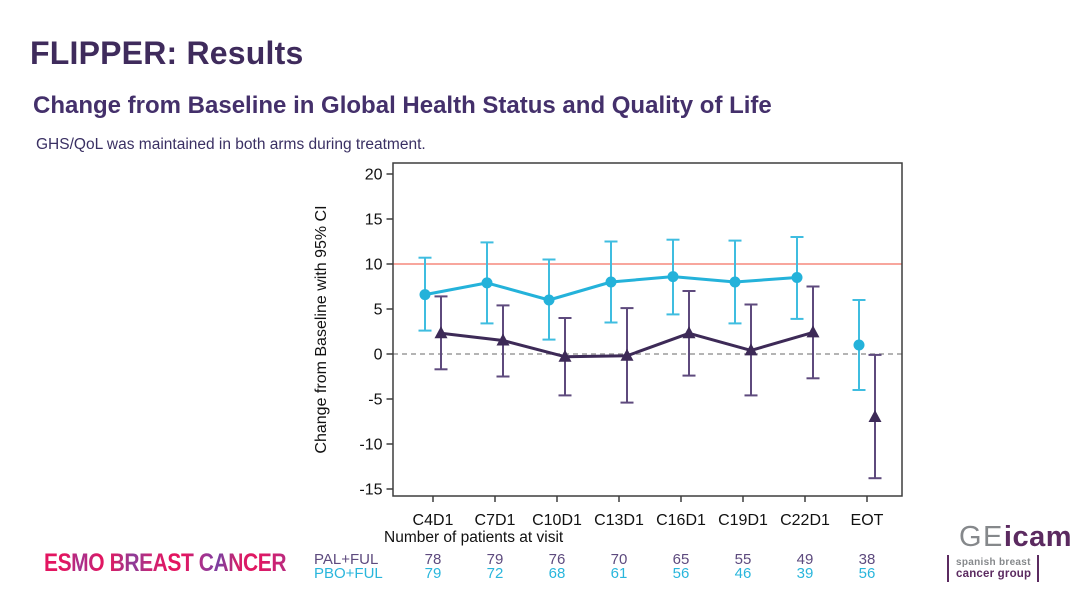 The width and height of the screenshot is (1080, 600). I want to click on patients-count: 65, so click(681, 559).